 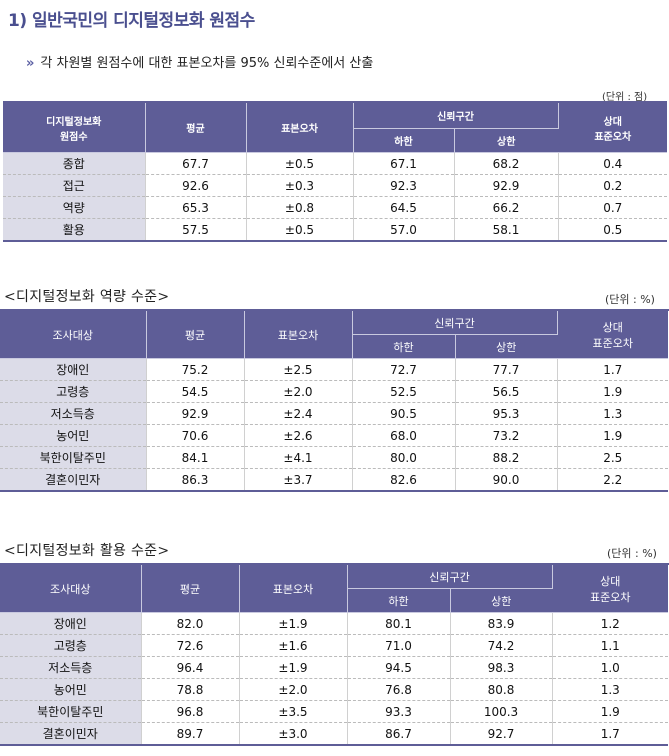 I want to click on cell-lower: 76.8, so click(x=399, y=689).